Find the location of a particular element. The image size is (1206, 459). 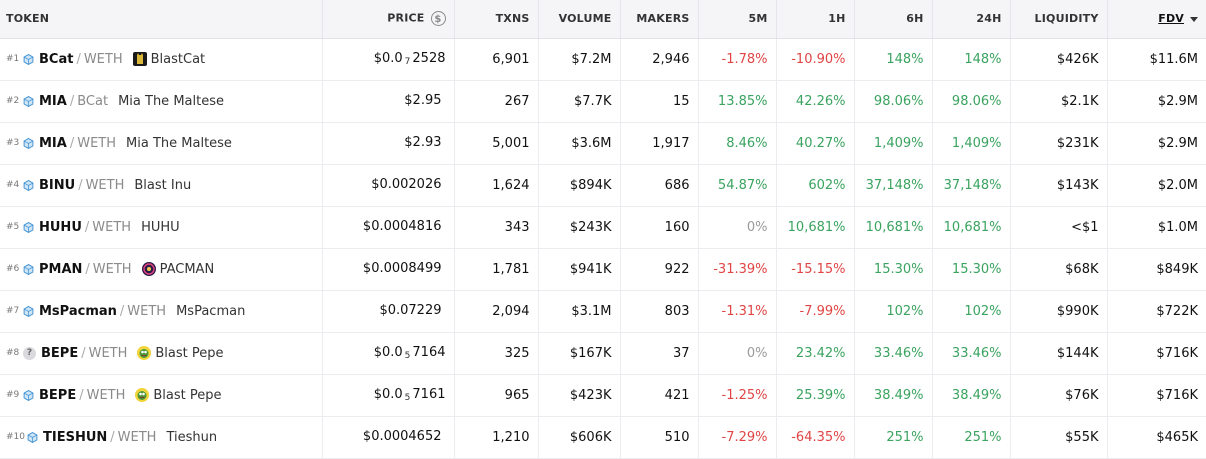

token-cell: #2 MIA / BCat Mia The Maltese is located at coordinates (161, 101).